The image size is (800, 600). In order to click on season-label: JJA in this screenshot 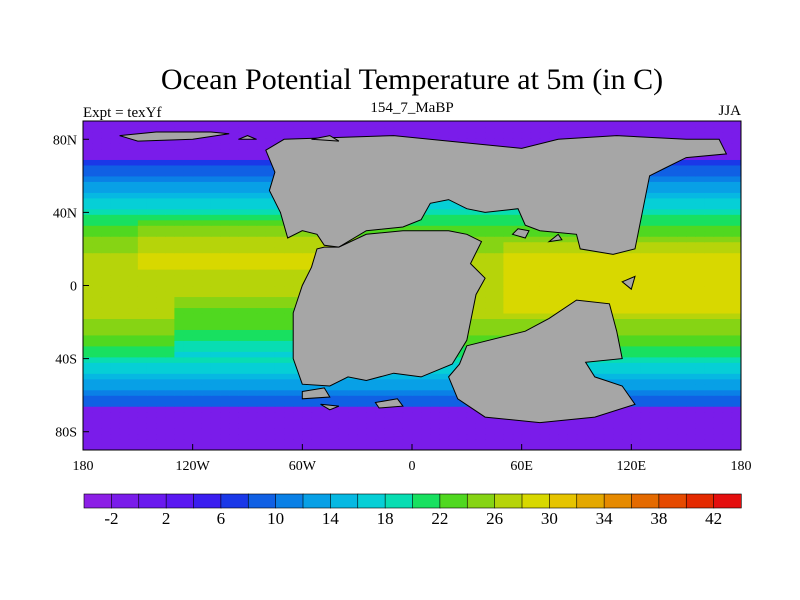, I will do `click(729, 111)`.